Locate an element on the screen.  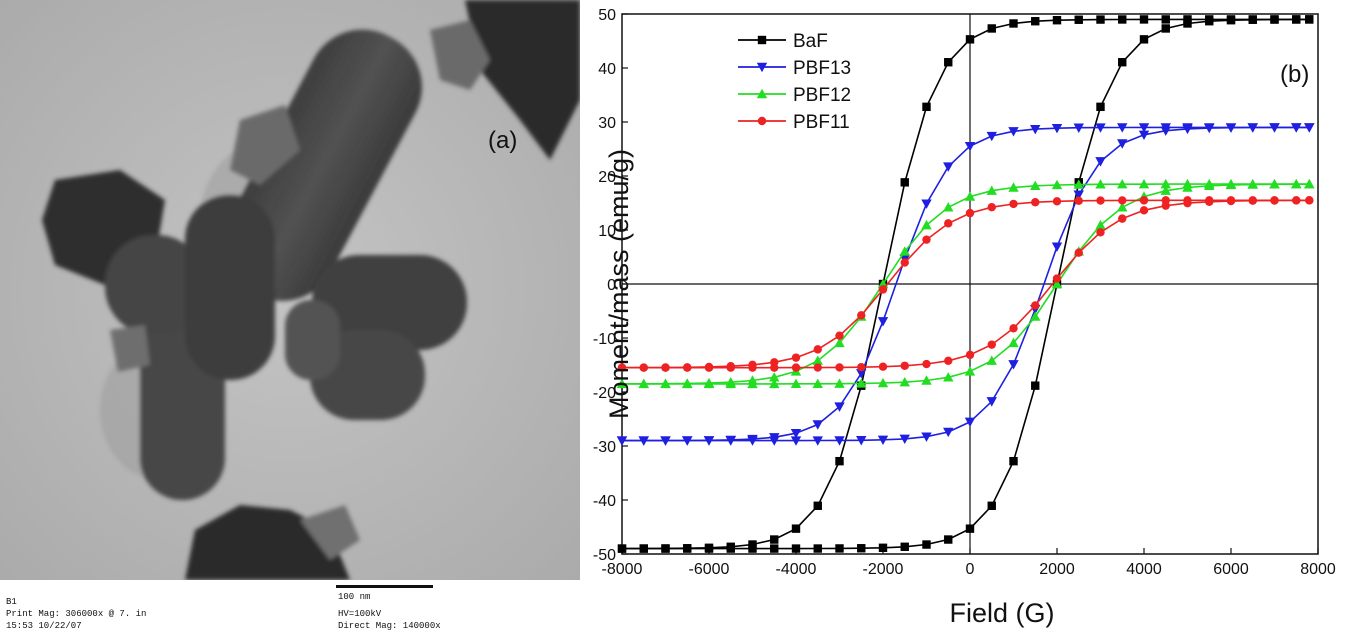
y-axis-label: Moment/mass (emu/g) is located at coordinates (619, 284).